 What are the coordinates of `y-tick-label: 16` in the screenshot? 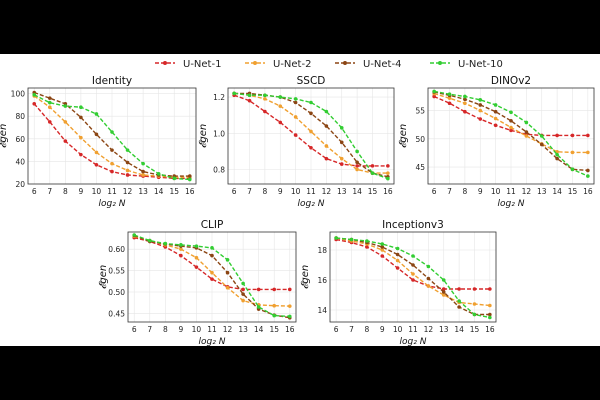 It's located at (322, 280).